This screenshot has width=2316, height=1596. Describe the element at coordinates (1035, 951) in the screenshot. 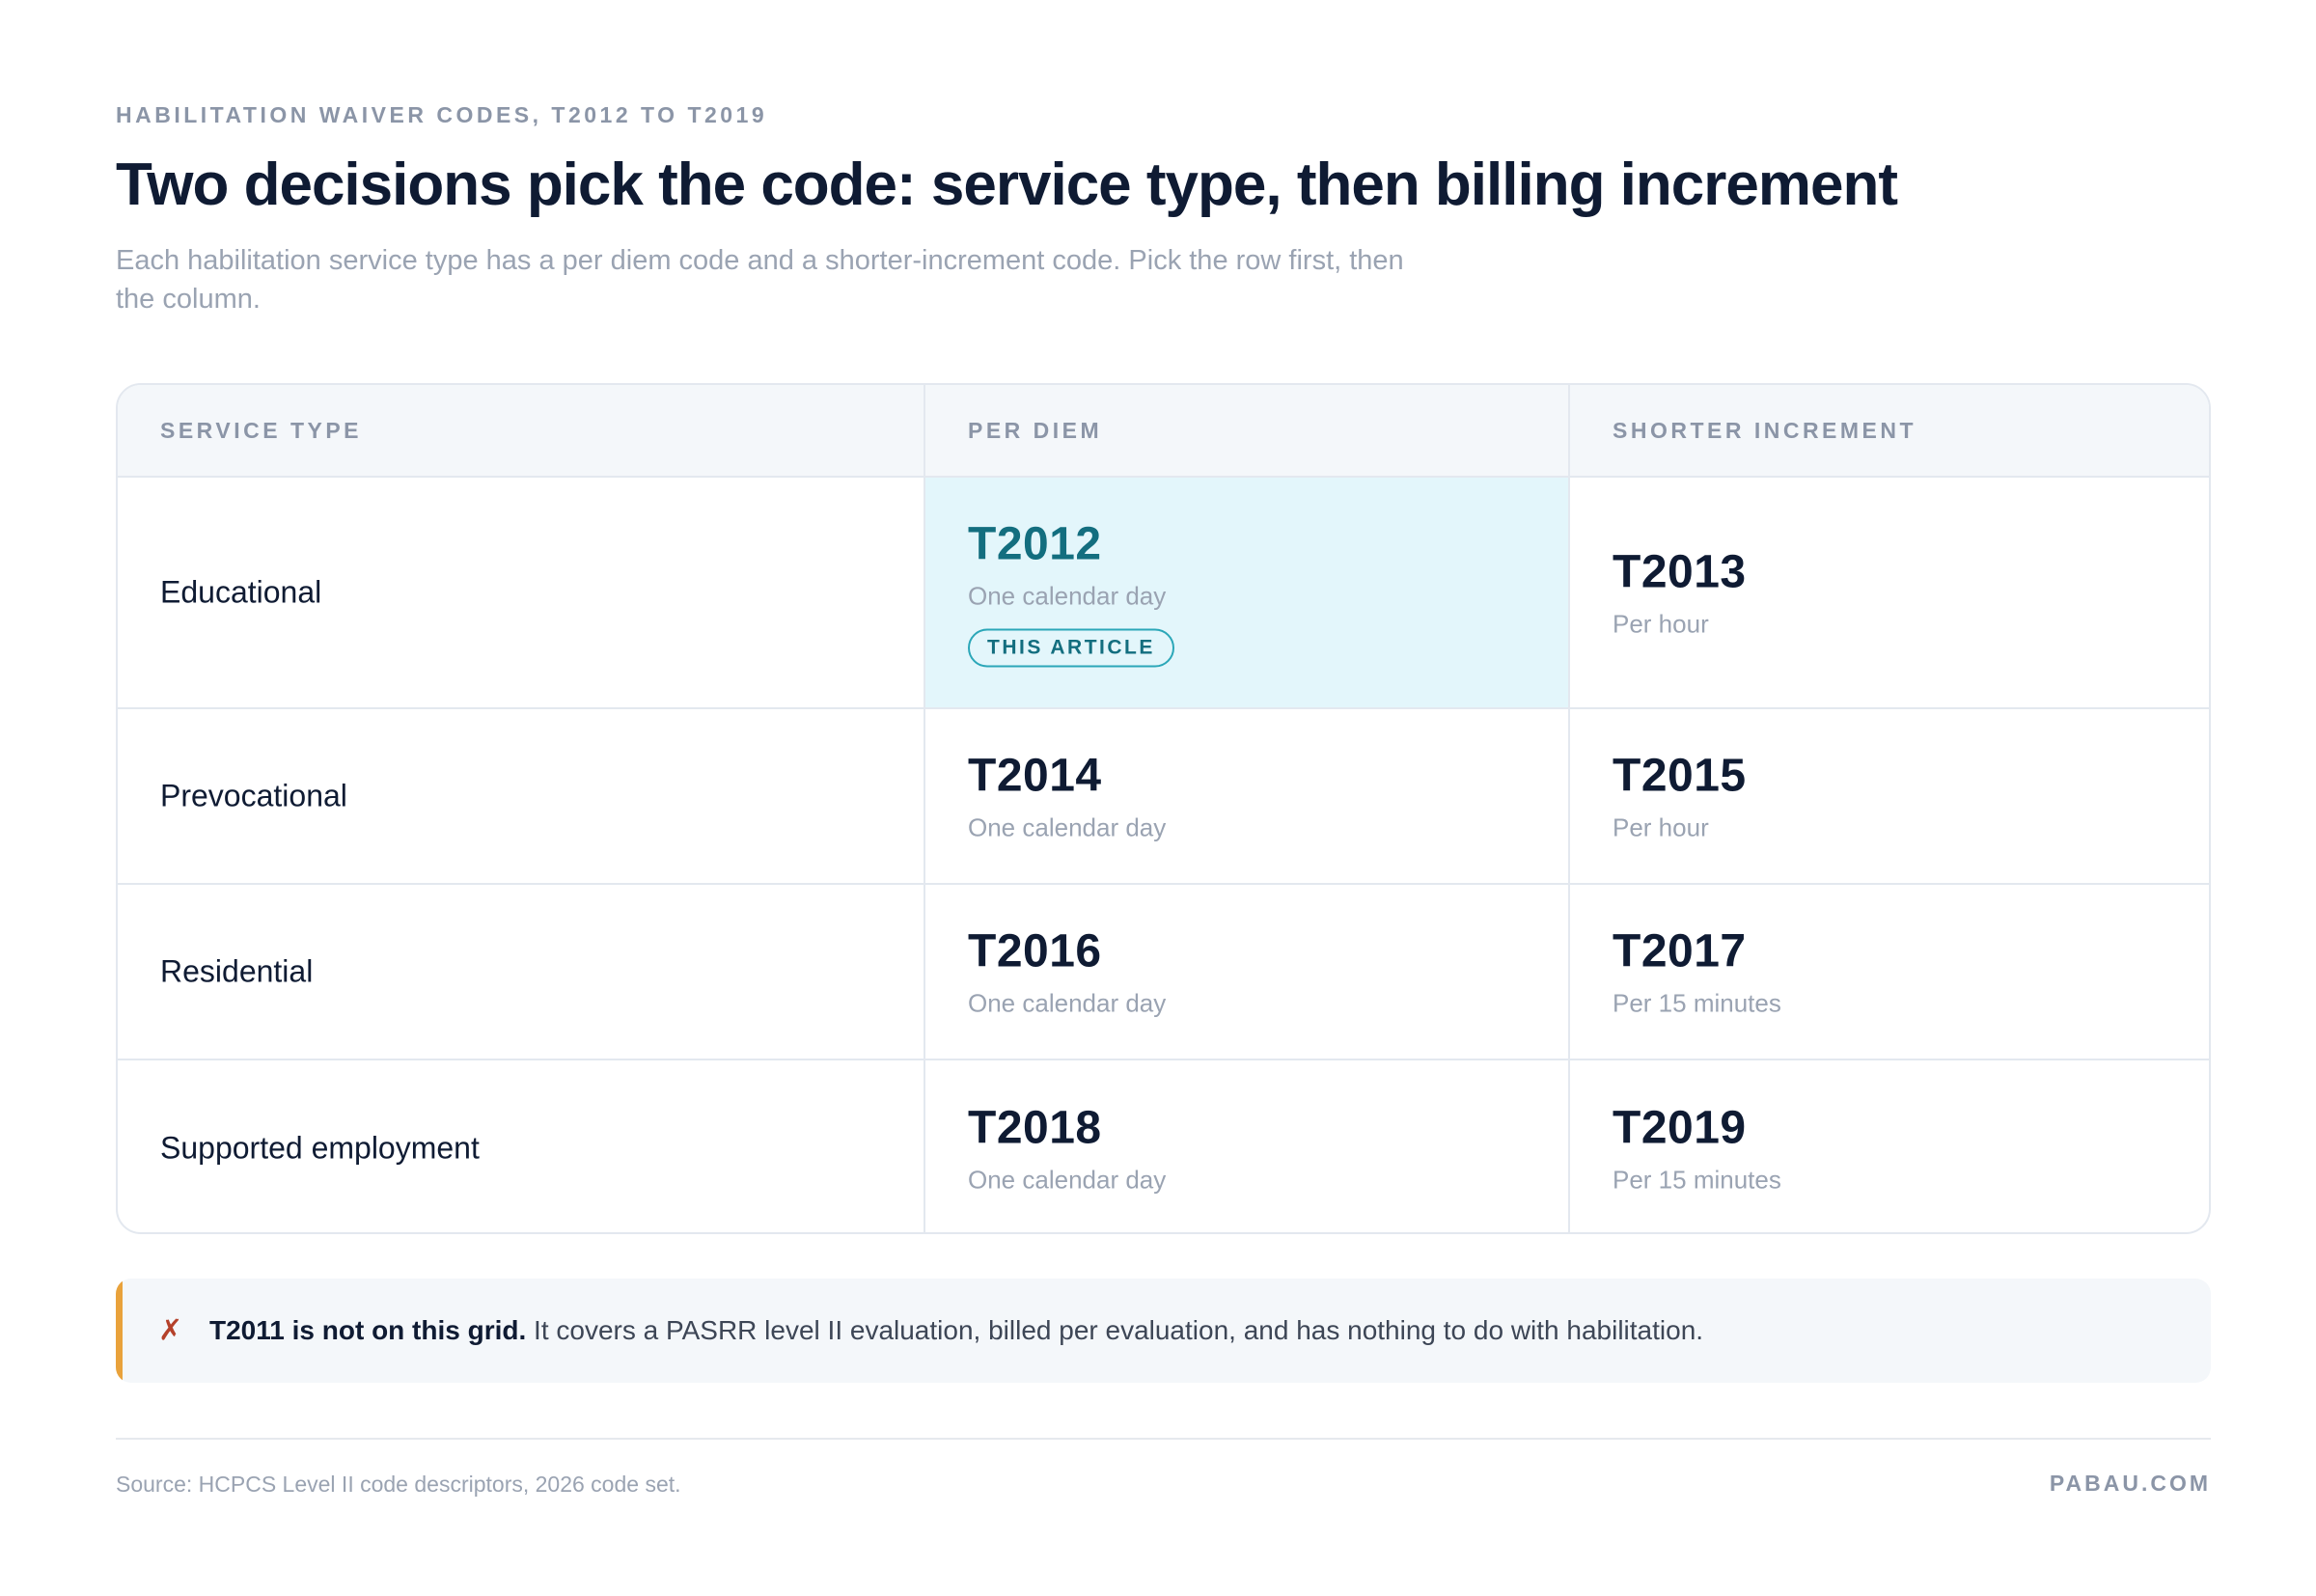

I see `code-value: T2016` at that location.